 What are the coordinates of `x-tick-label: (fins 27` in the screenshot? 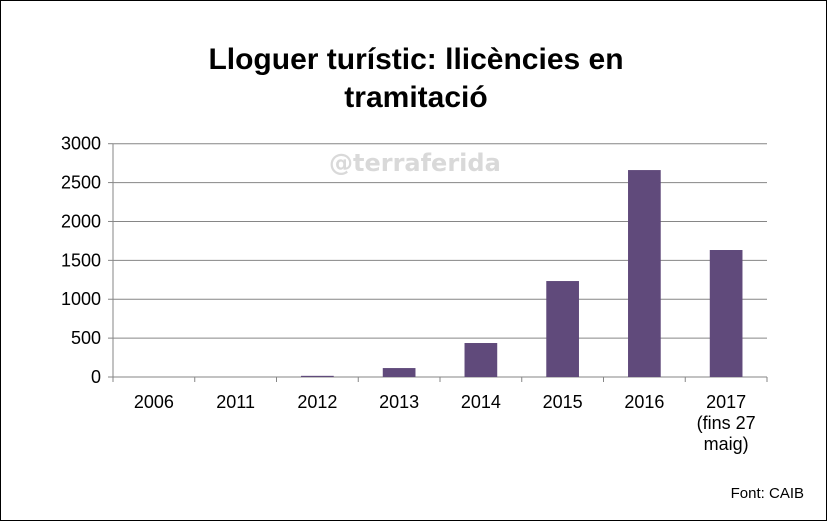 It's located at (726, 423).